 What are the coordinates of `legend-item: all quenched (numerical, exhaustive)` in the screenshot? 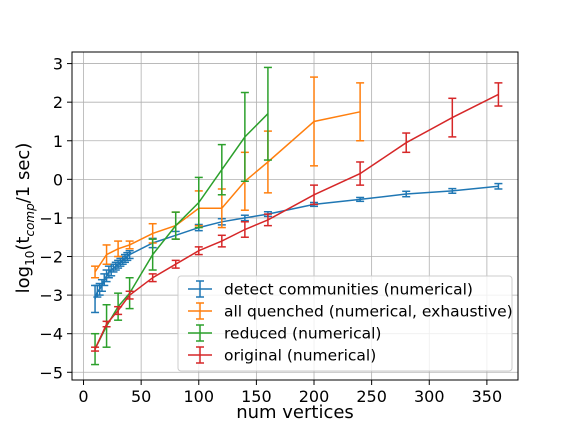 It's located at (350, 311).